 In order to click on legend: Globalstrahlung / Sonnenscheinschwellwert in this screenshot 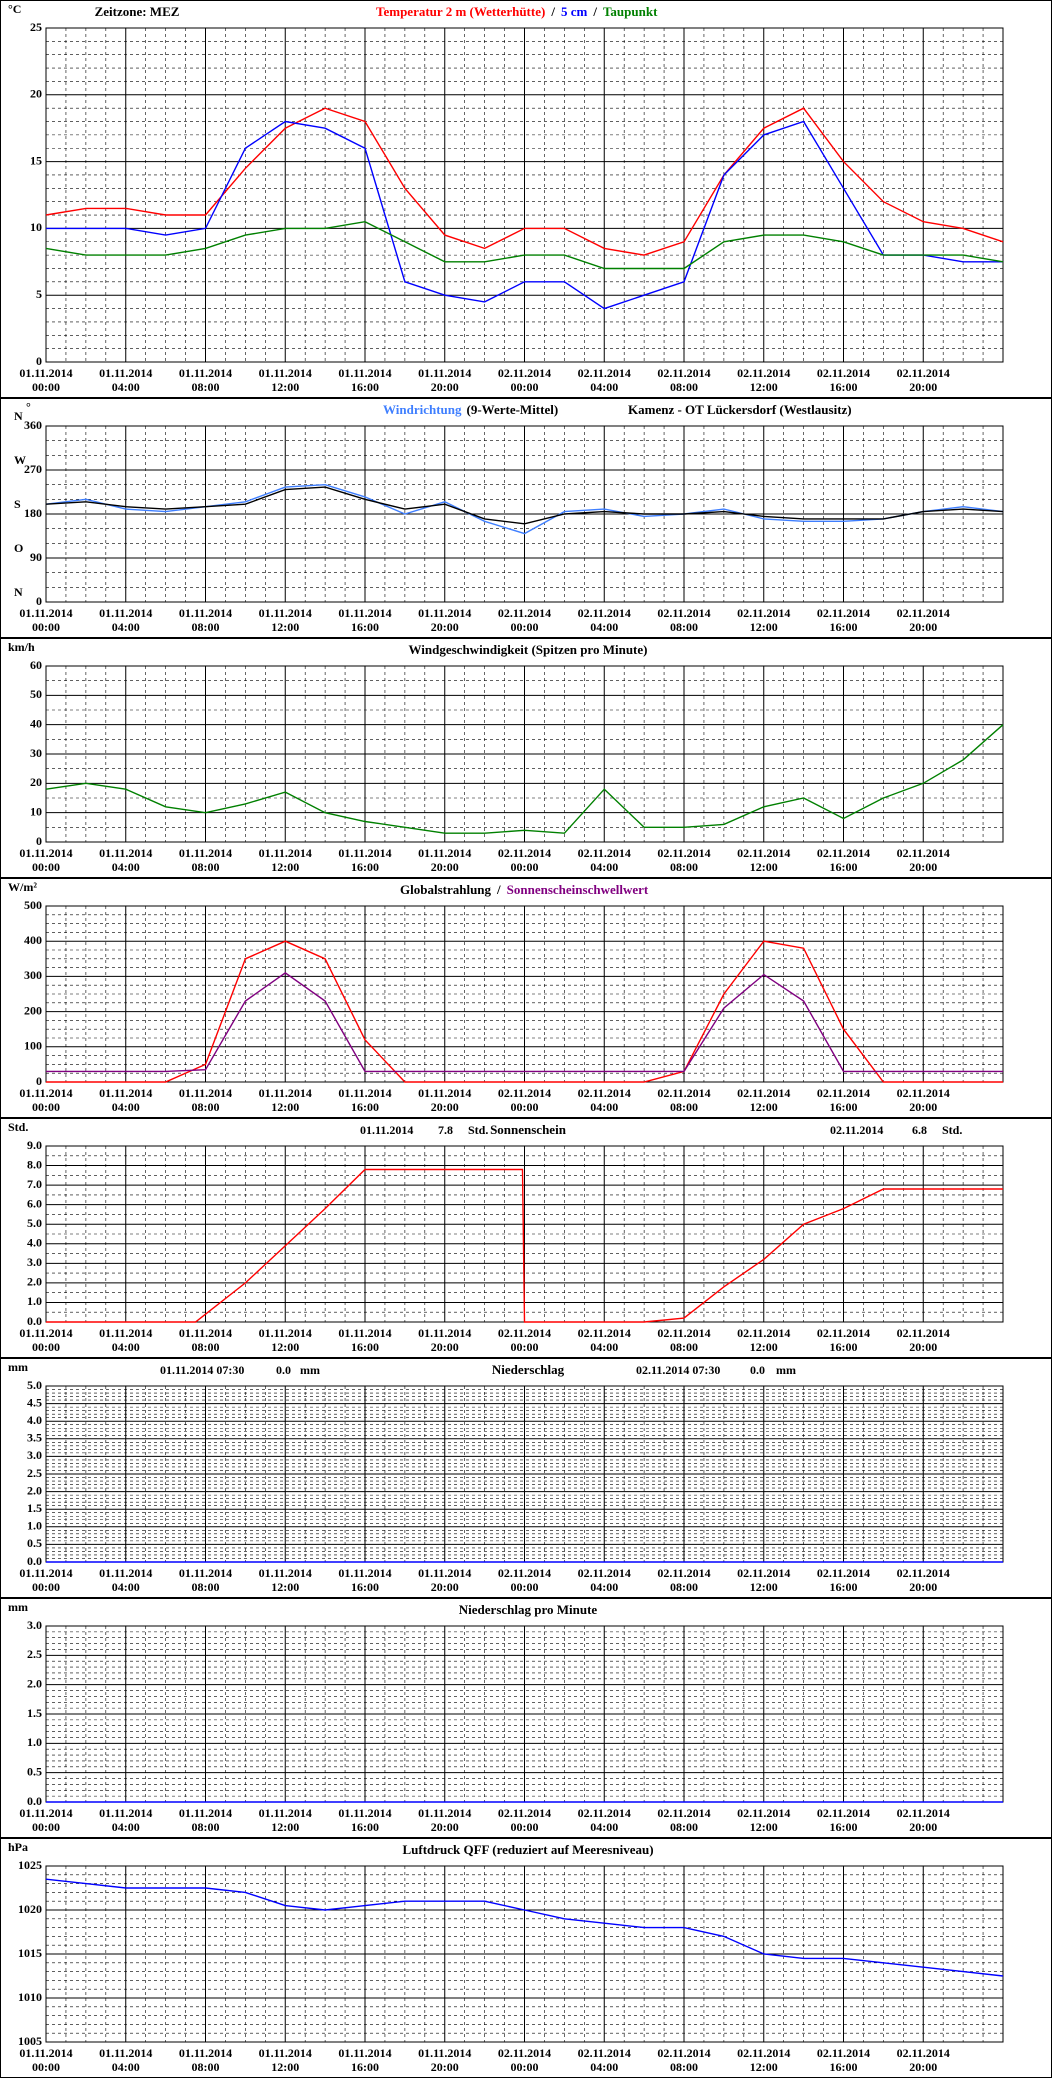, I will do `click(524, 889)`.